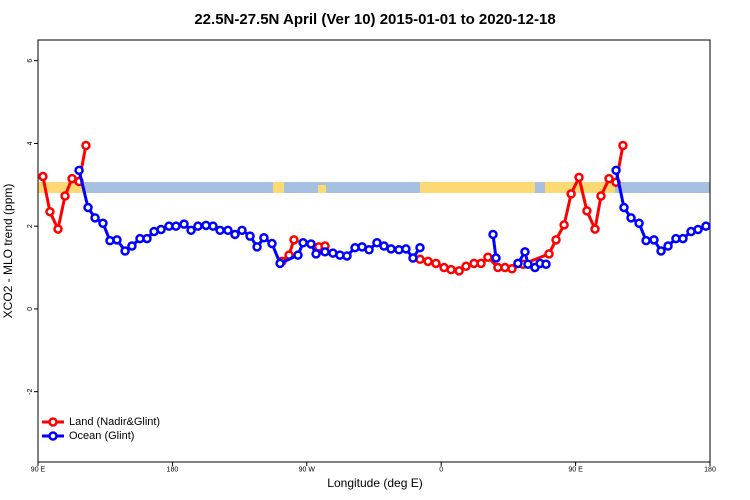 The width and height of the screenshot is (750, 500). Describe the element at coordinates (441, 470) in the screenshot. I see `x-tick-label: 0` at that location.